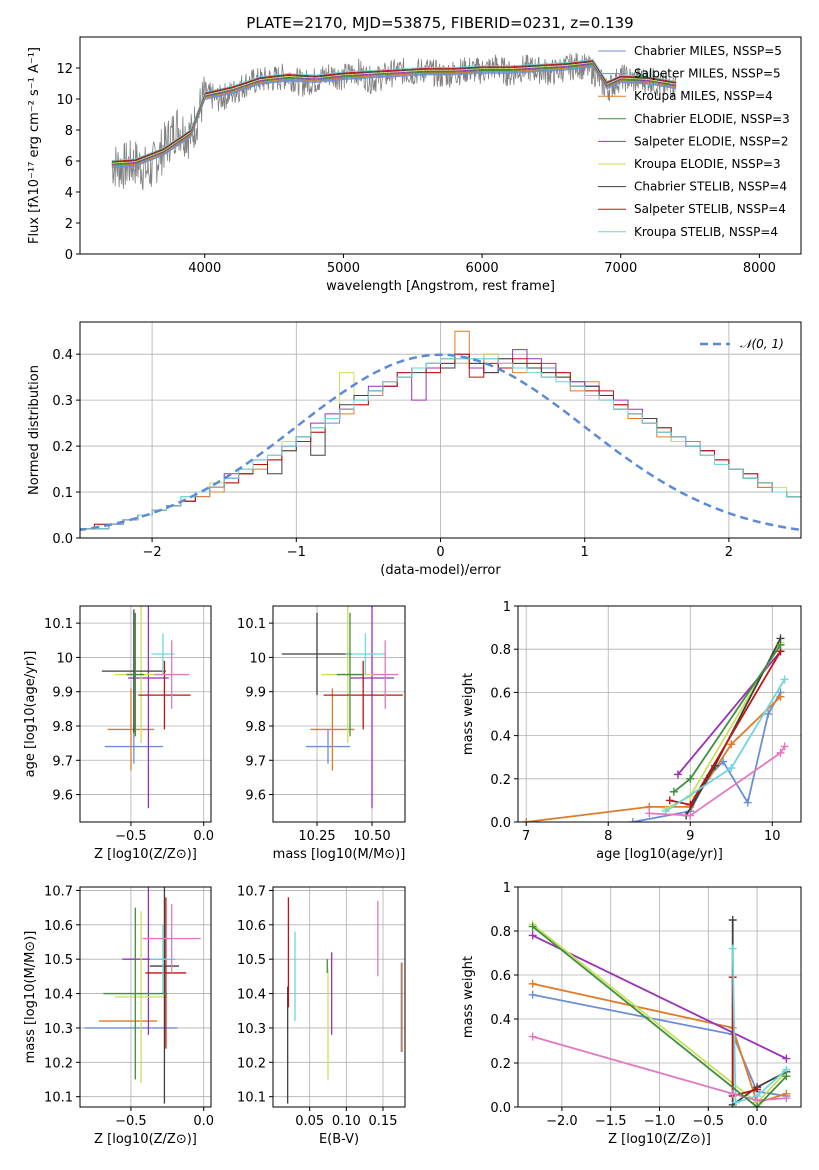  What do you see at coordinates (69, 162) in the screenshot?
I see `y-tick-label: 6` at bounding box center [69, 162].